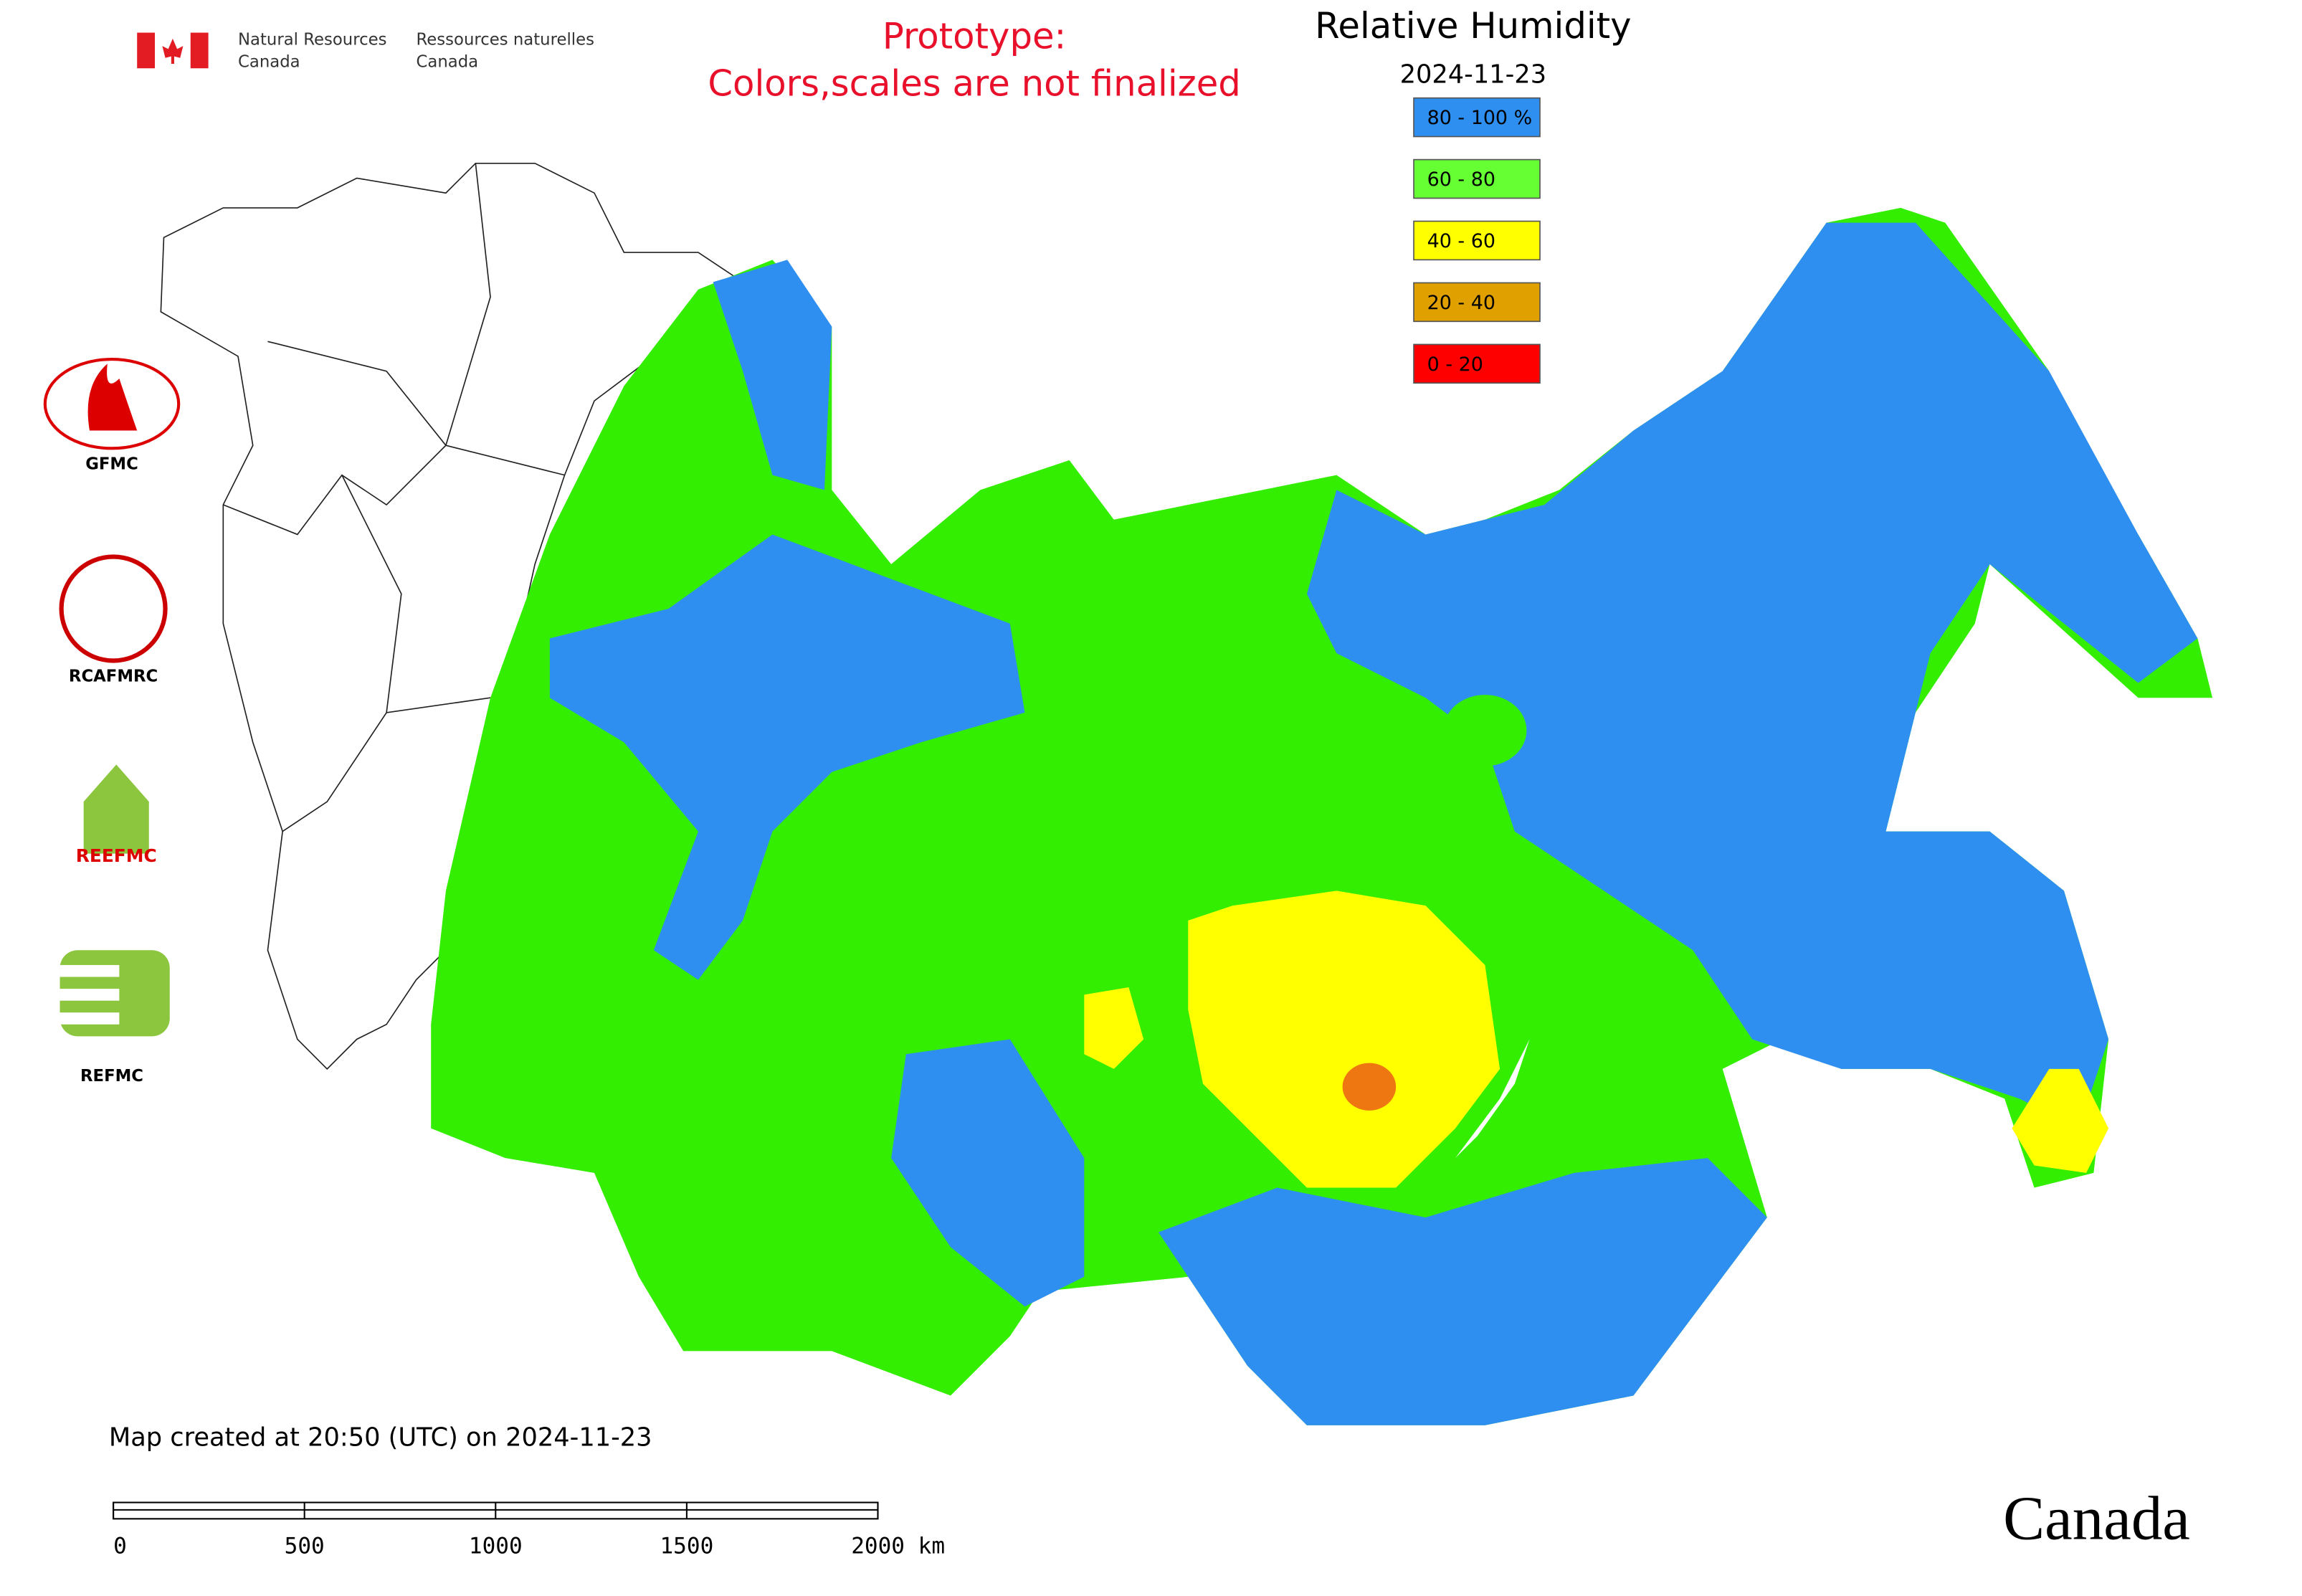  Describe the element at coordinates (506, 39) in the screenshot. I see `agency-fr: Ressources naturelles` at that location.